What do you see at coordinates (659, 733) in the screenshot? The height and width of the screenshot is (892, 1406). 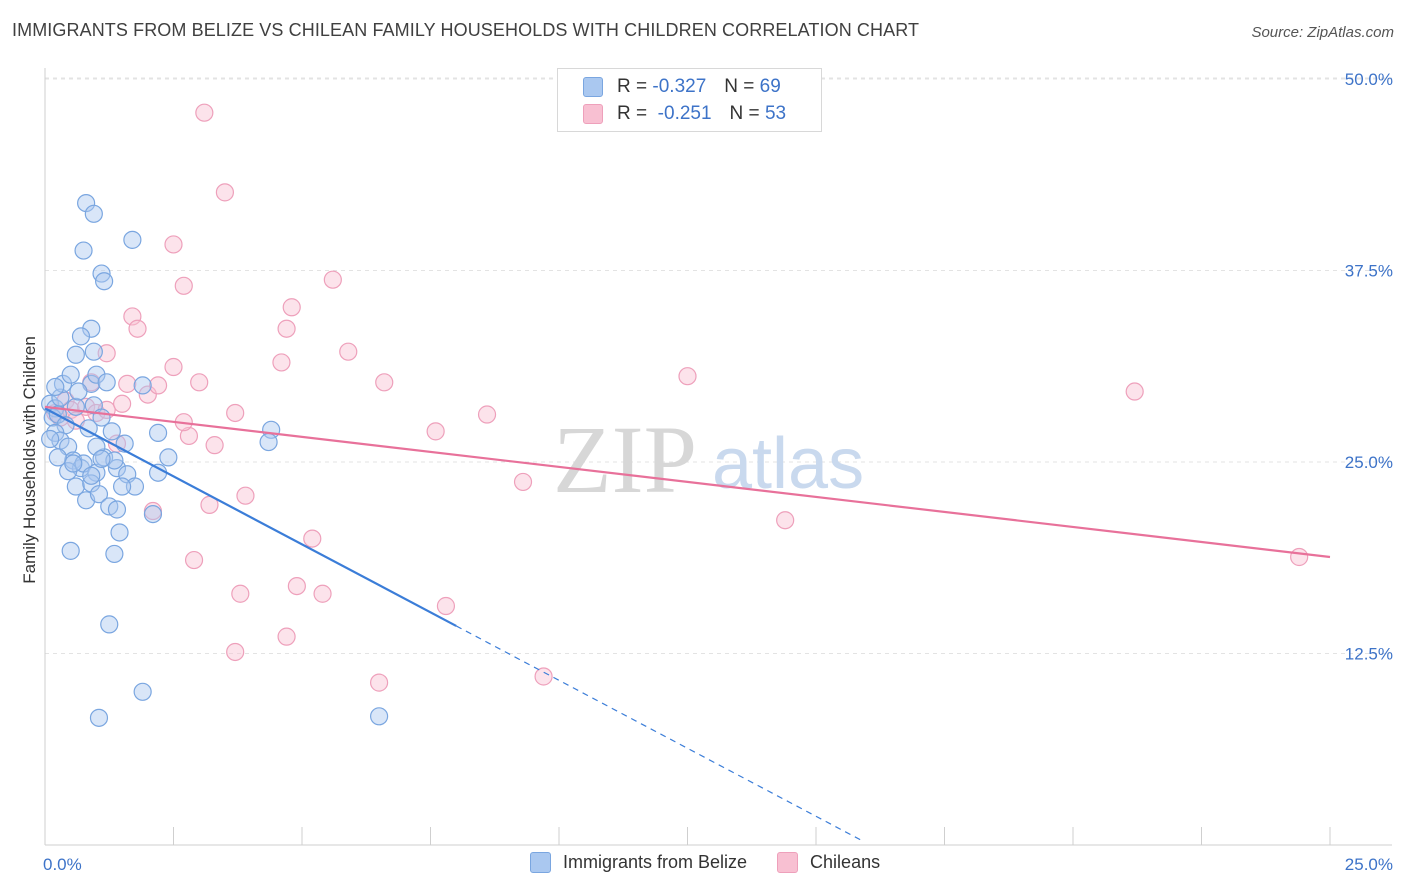 I see `belize-trend-extension` at bounding box center [659, 733].